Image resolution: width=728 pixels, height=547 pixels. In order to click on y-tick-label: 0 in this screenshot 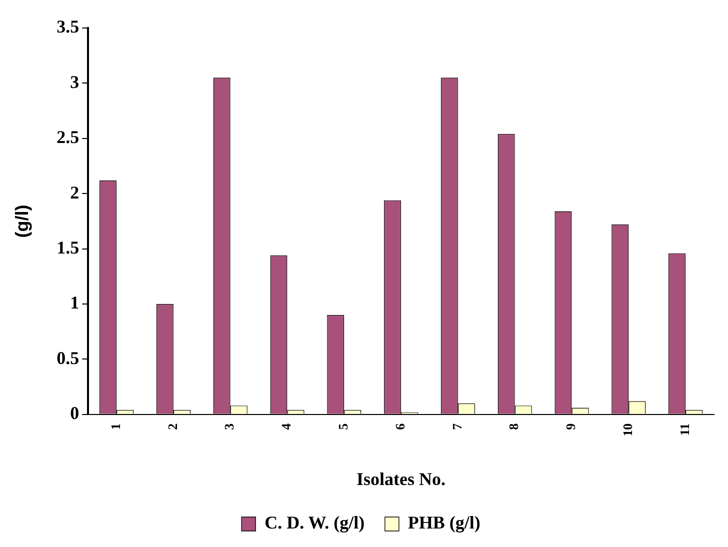, I will do `click(75, 413)`.